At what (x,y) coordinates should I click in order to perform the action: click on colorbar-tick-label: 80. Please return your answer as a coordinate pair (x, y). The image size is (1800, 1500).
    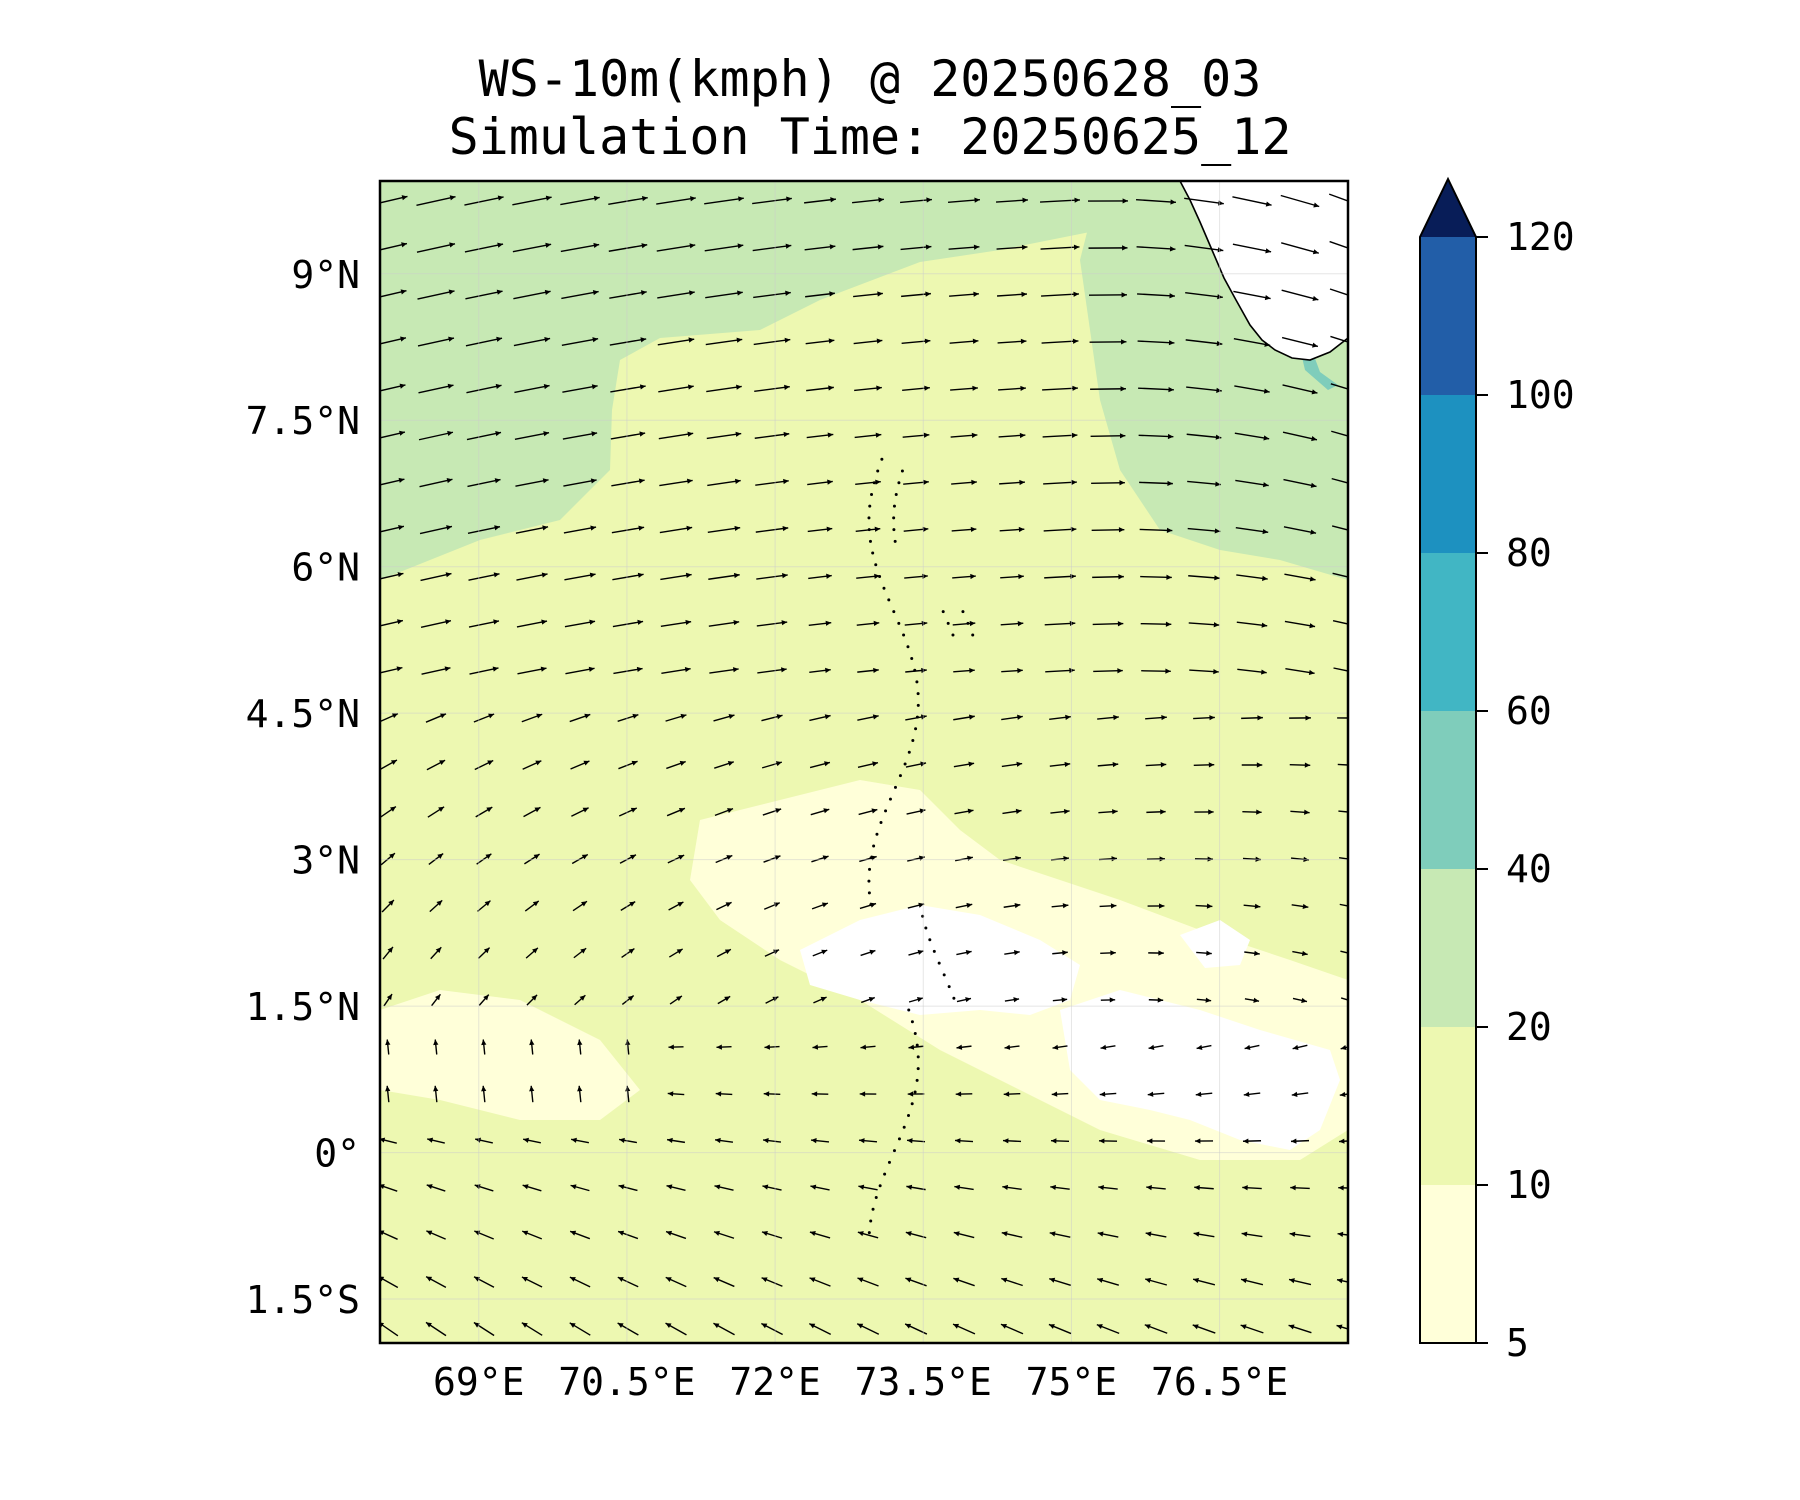
    Looking at the image, I should click on (1529, 553).